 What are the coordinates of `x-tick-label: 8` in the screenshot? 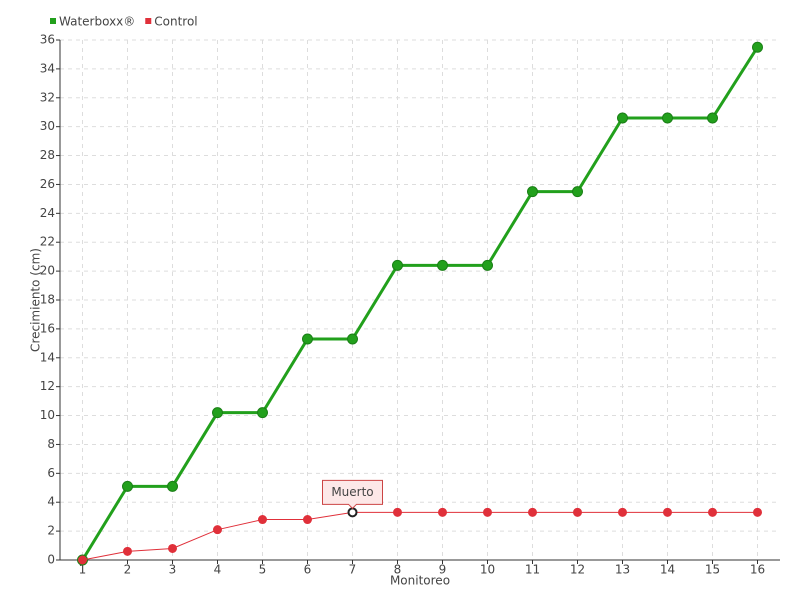 It's located at (398, 570).